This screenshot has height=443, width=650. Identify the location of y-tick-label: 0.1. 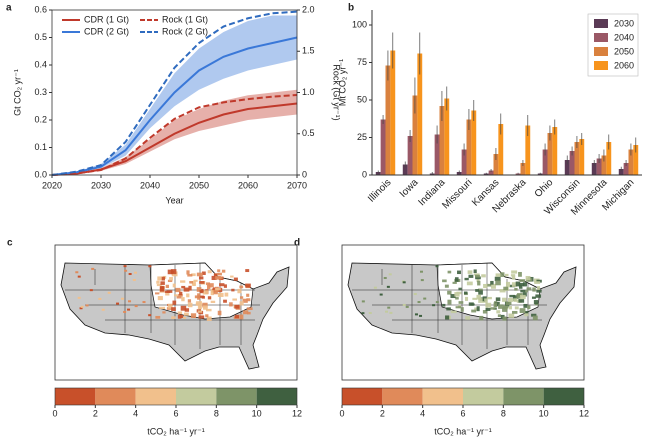
(40, 147).